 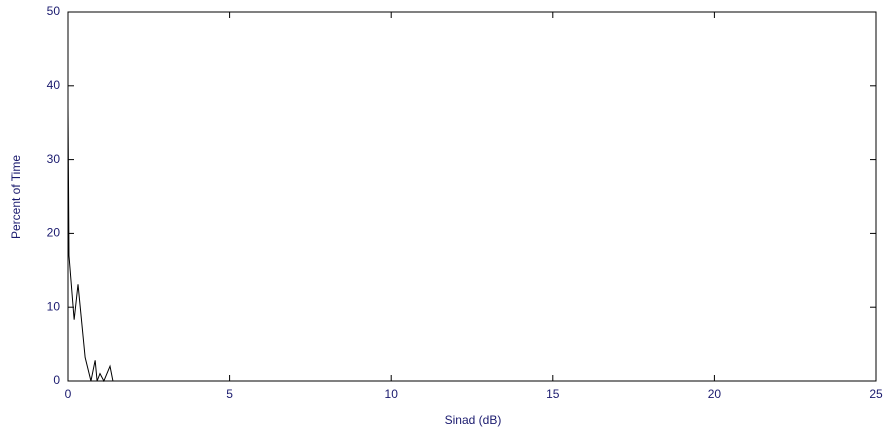 What do you see at coordinates (229, 394) in the screenshot?
I see `x-tick-label: 5` at bounding box center [229, 394].